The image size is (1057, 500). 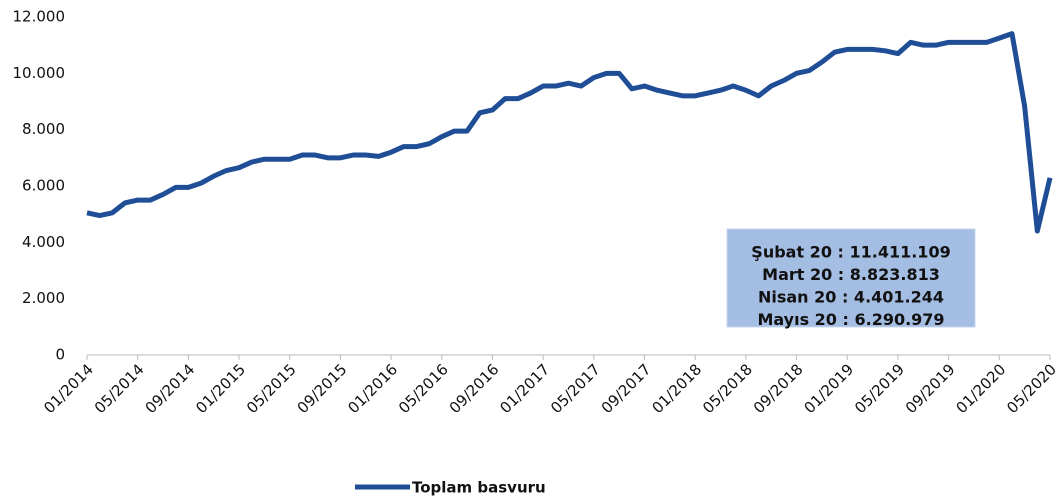 What do you see at coordinates (575, 388) in the screenshot?
I see `x-tick-label: 05/2017` at bounding box center [575, 388].